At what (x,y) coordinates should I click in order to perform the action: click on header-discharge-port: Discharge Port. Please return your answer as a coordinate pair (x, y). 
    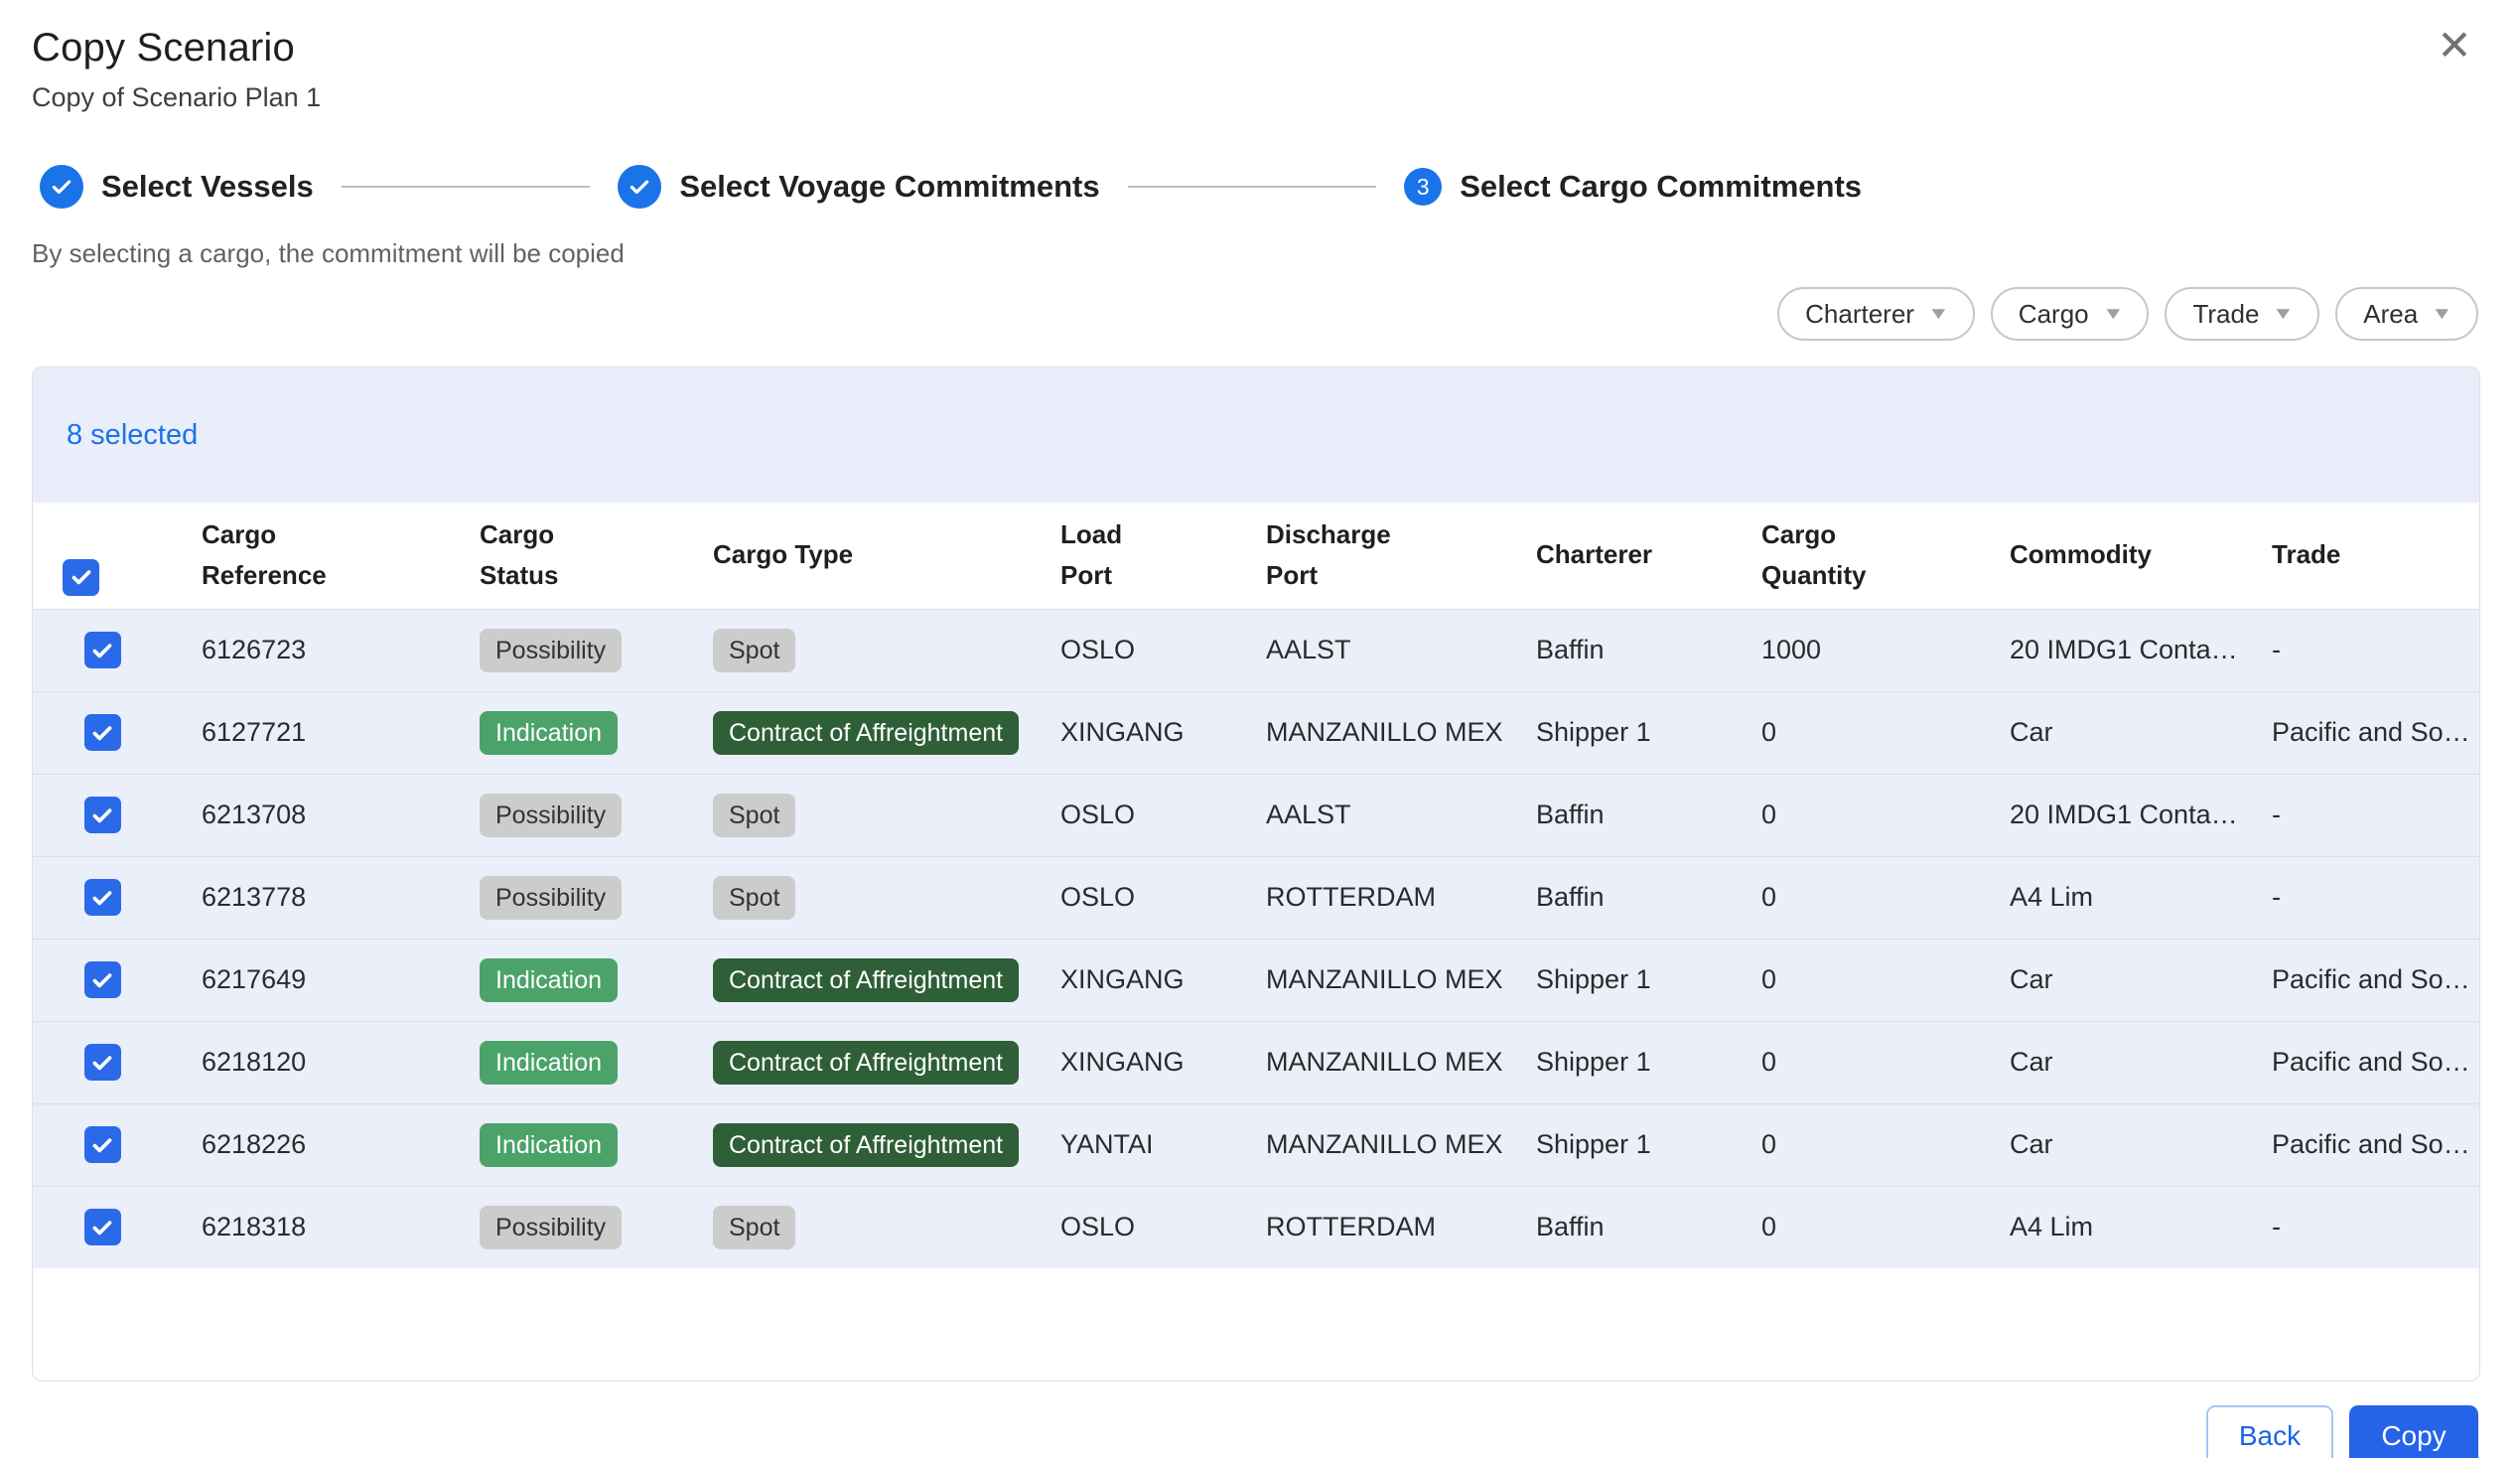
    Looking at the image, I should click on (1371, 556).